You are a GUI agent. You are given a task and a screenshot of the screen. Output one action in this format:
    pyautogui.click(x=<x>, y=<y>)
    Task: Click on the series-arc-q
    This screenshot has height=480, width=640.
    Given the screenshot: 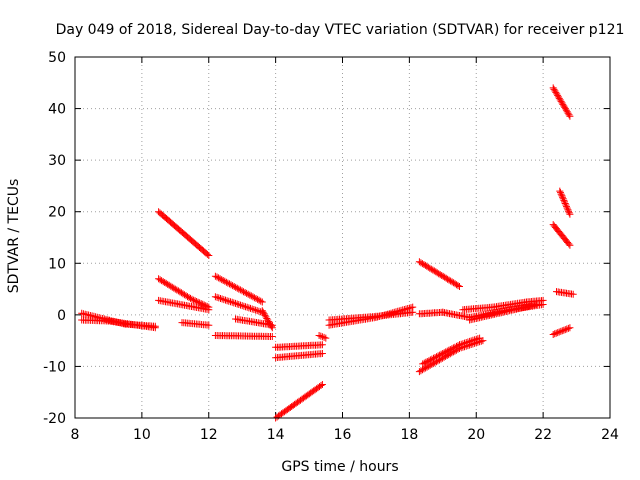 What is the action you would take?
    pyautogui.click(x=371, y=316)
    